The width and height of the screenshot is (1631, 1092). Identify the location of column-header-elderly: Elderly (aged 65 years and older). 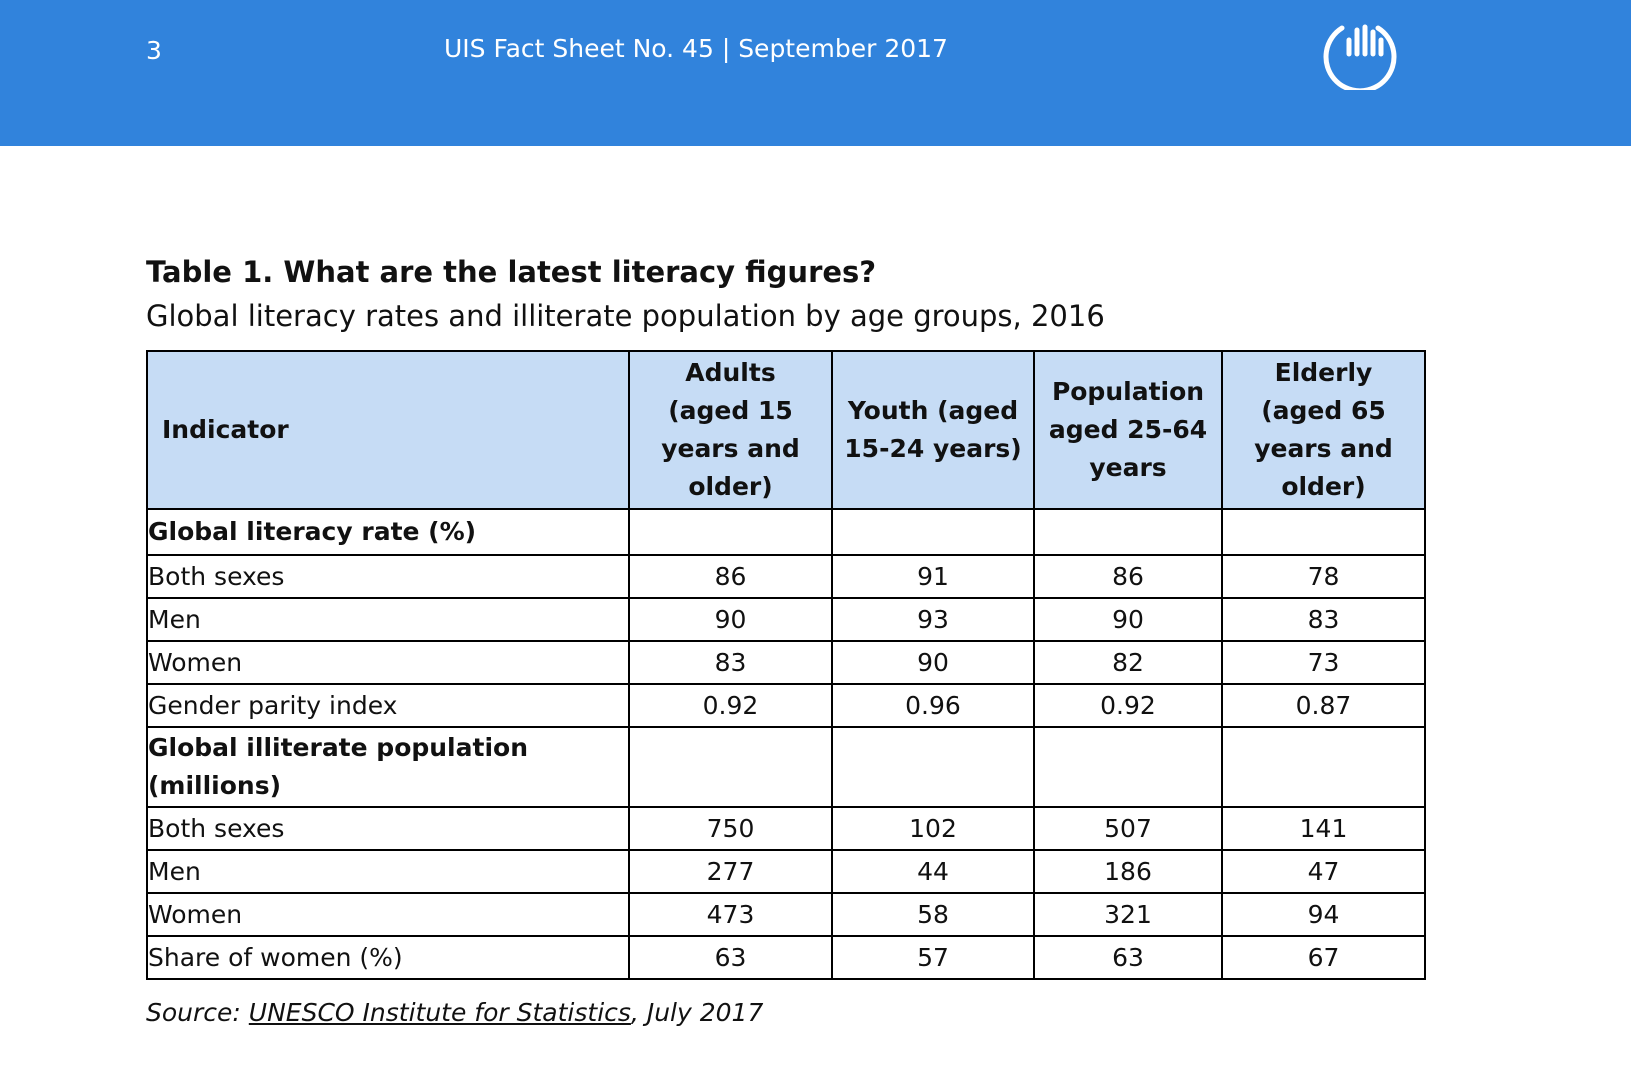
(1323, 430).